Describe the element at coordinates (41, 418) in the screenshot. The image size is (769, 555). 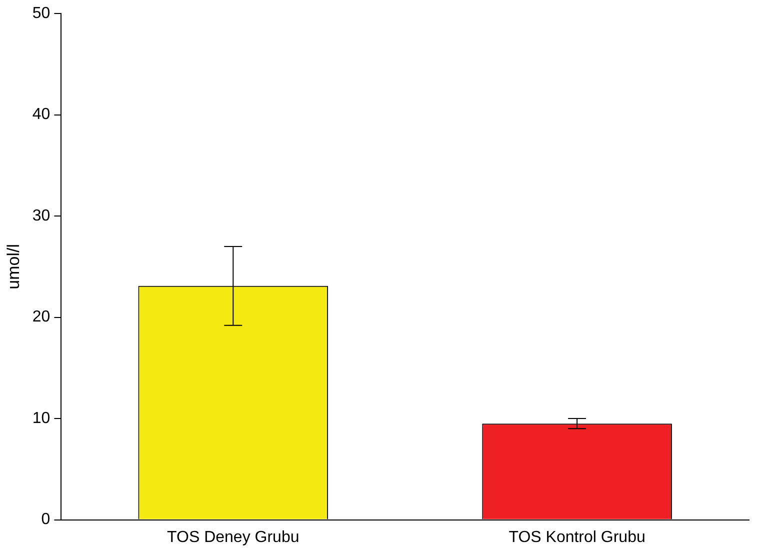
I see `y-tick-label: 10` at that location.